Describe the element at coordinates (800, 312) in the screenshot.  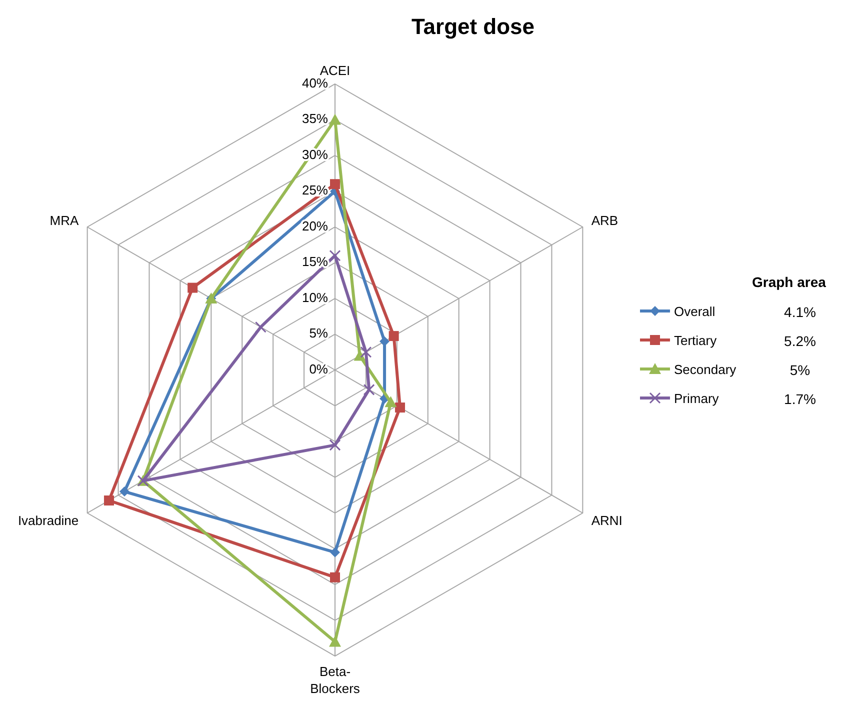
I see `text: 4.1%` at that location.